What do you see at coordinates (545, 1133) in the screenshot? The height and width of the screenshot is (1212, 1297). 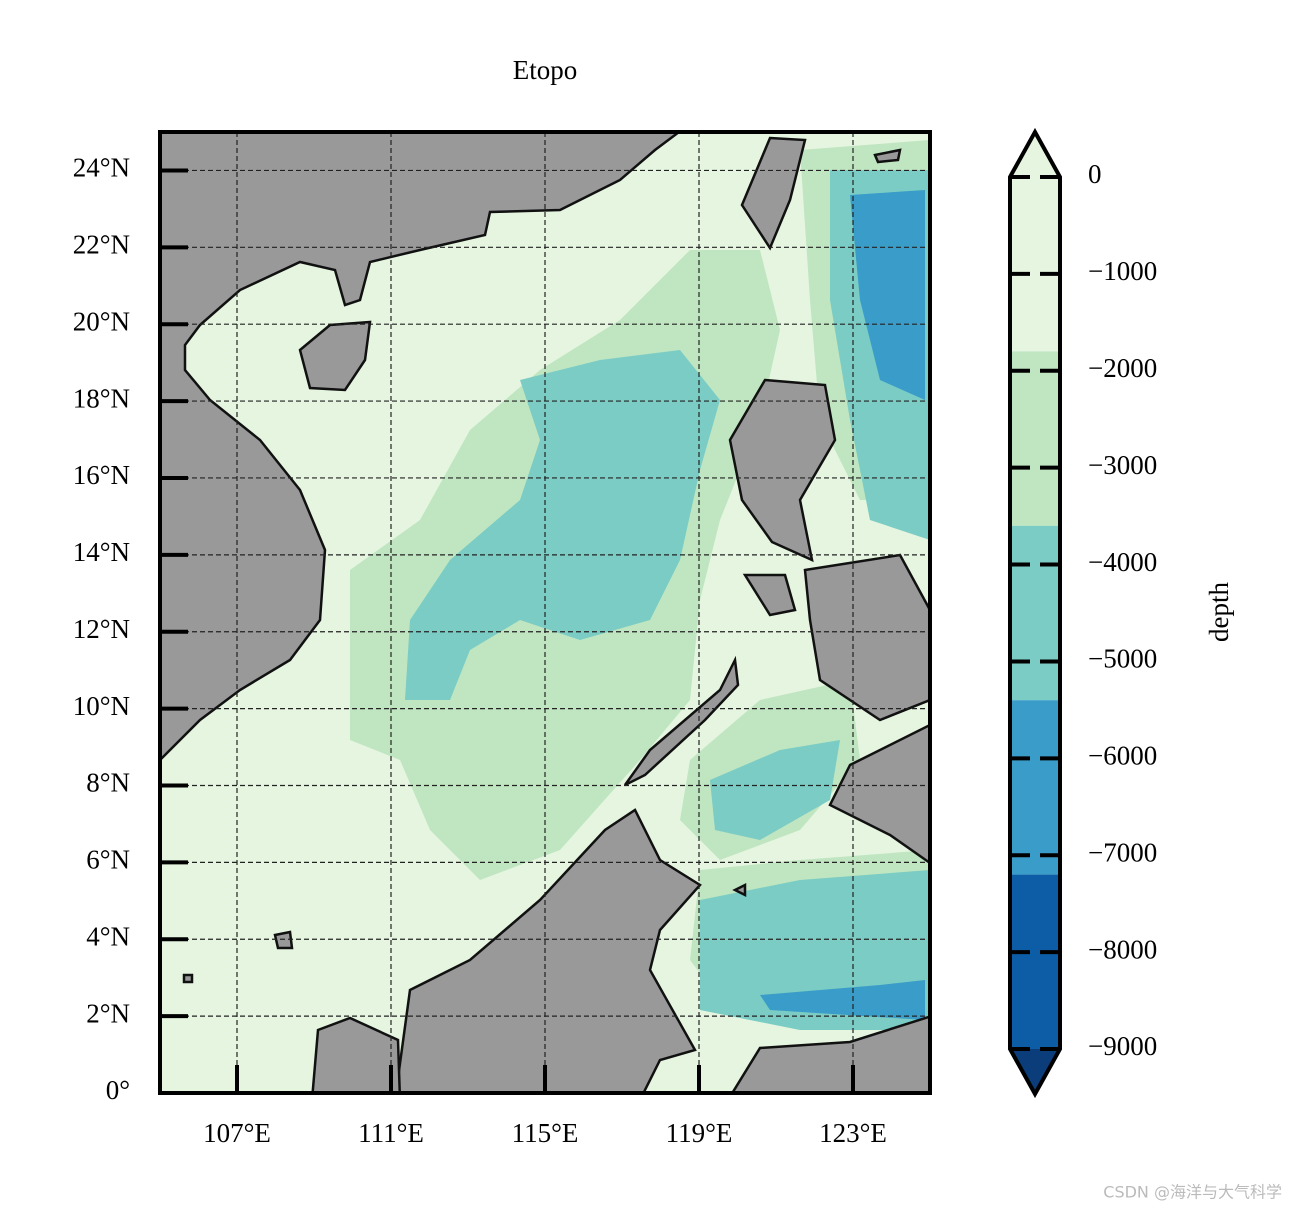 I see `x-tick-label: 115°E` at bounding box center [545, 1133].